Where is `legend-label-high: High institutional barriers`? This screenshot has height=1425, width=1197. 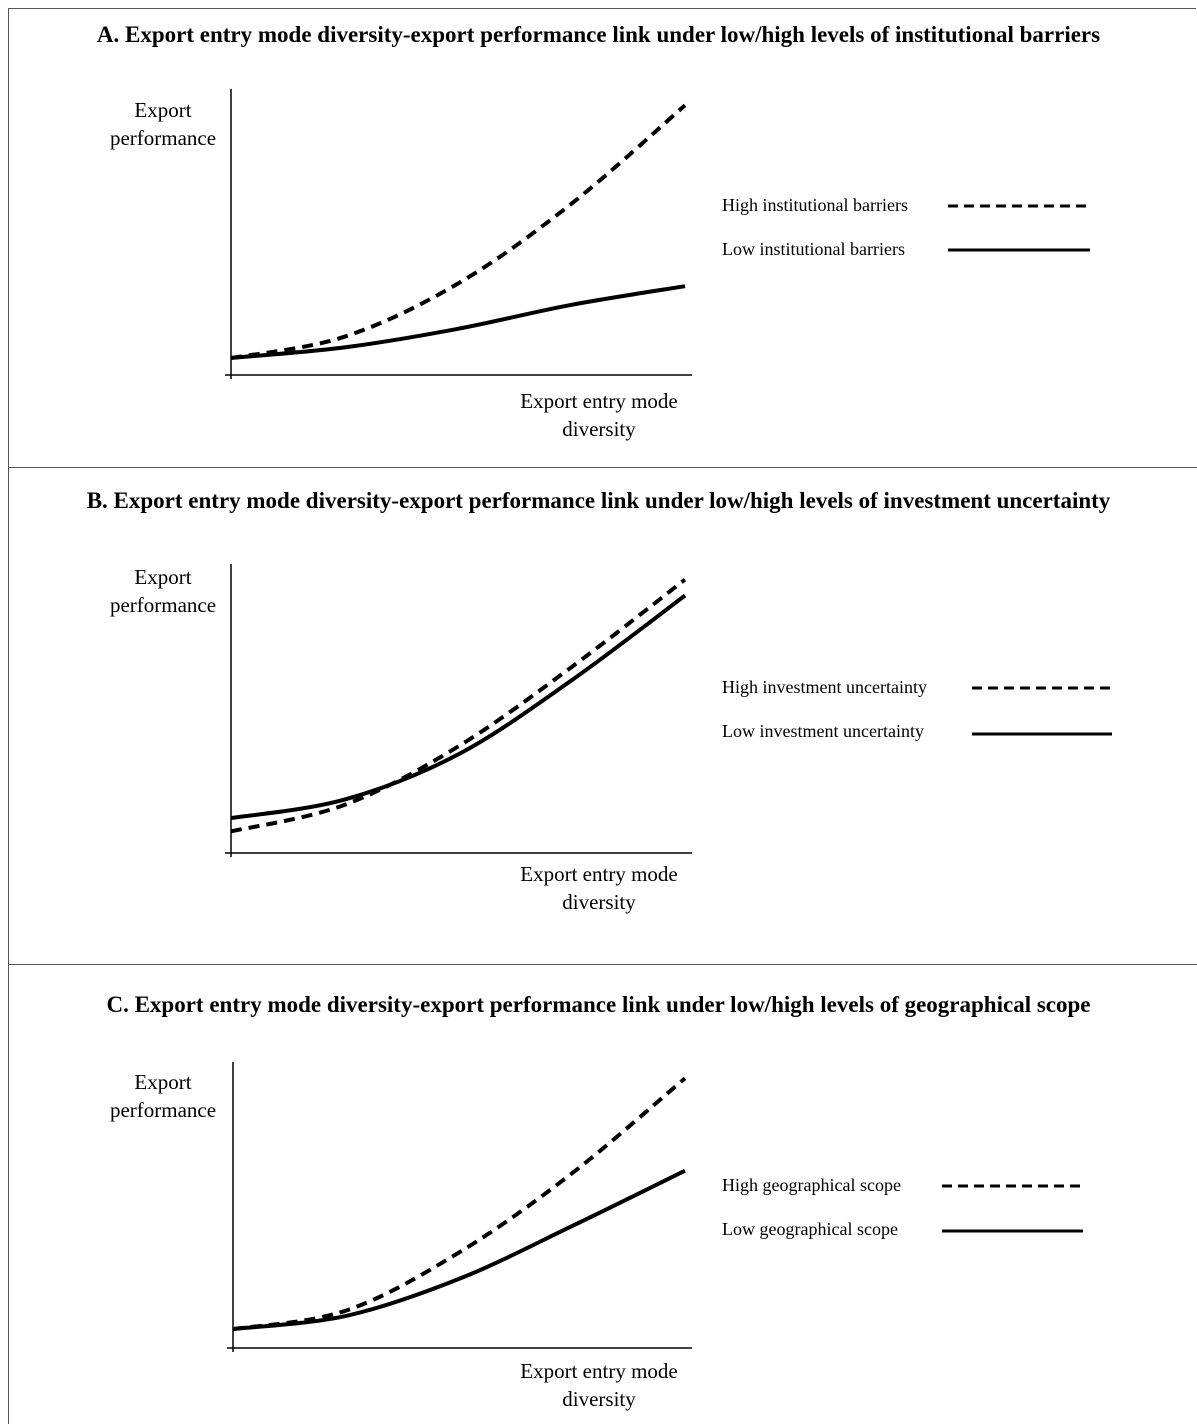 legend-label-high: High institutional barriers is located at coordinates (815, 205).